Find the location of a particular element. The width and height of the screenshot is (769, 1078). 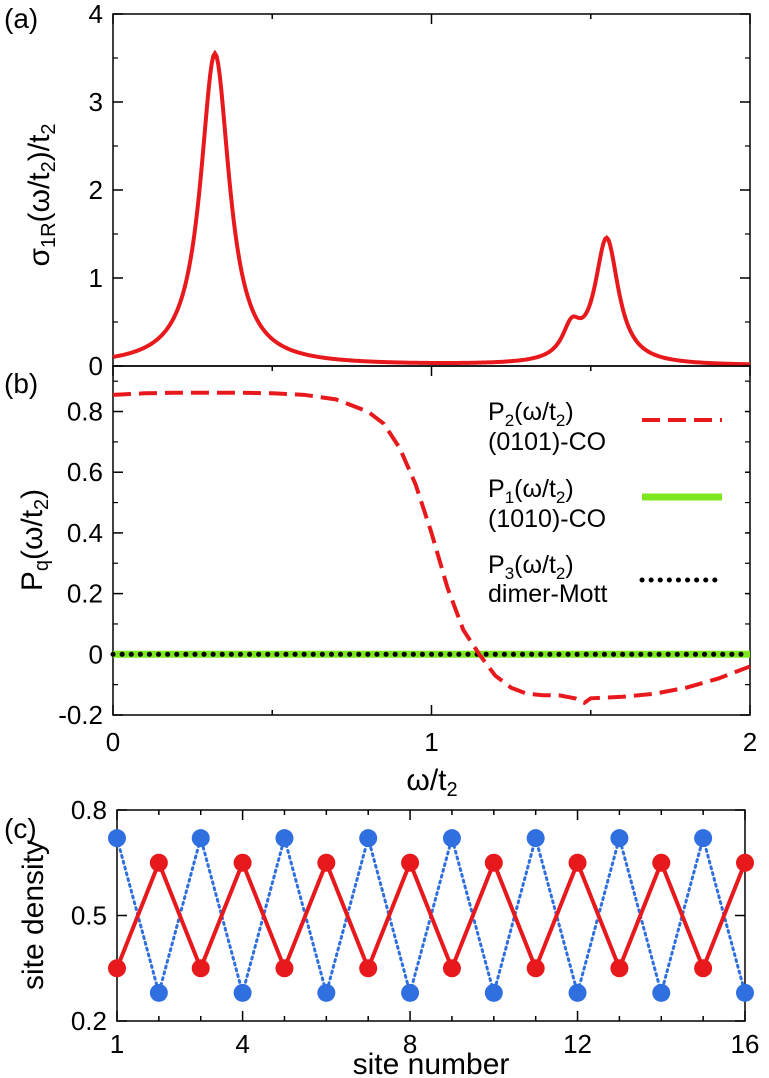

legend-bg is located at coordinates (602, 492).